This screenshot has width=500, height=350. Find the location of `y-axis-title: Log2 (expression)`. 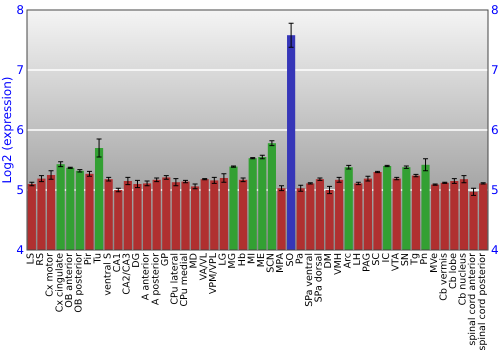

y-axis-title: Log2 (expression) is located at coordinates (7, 130).